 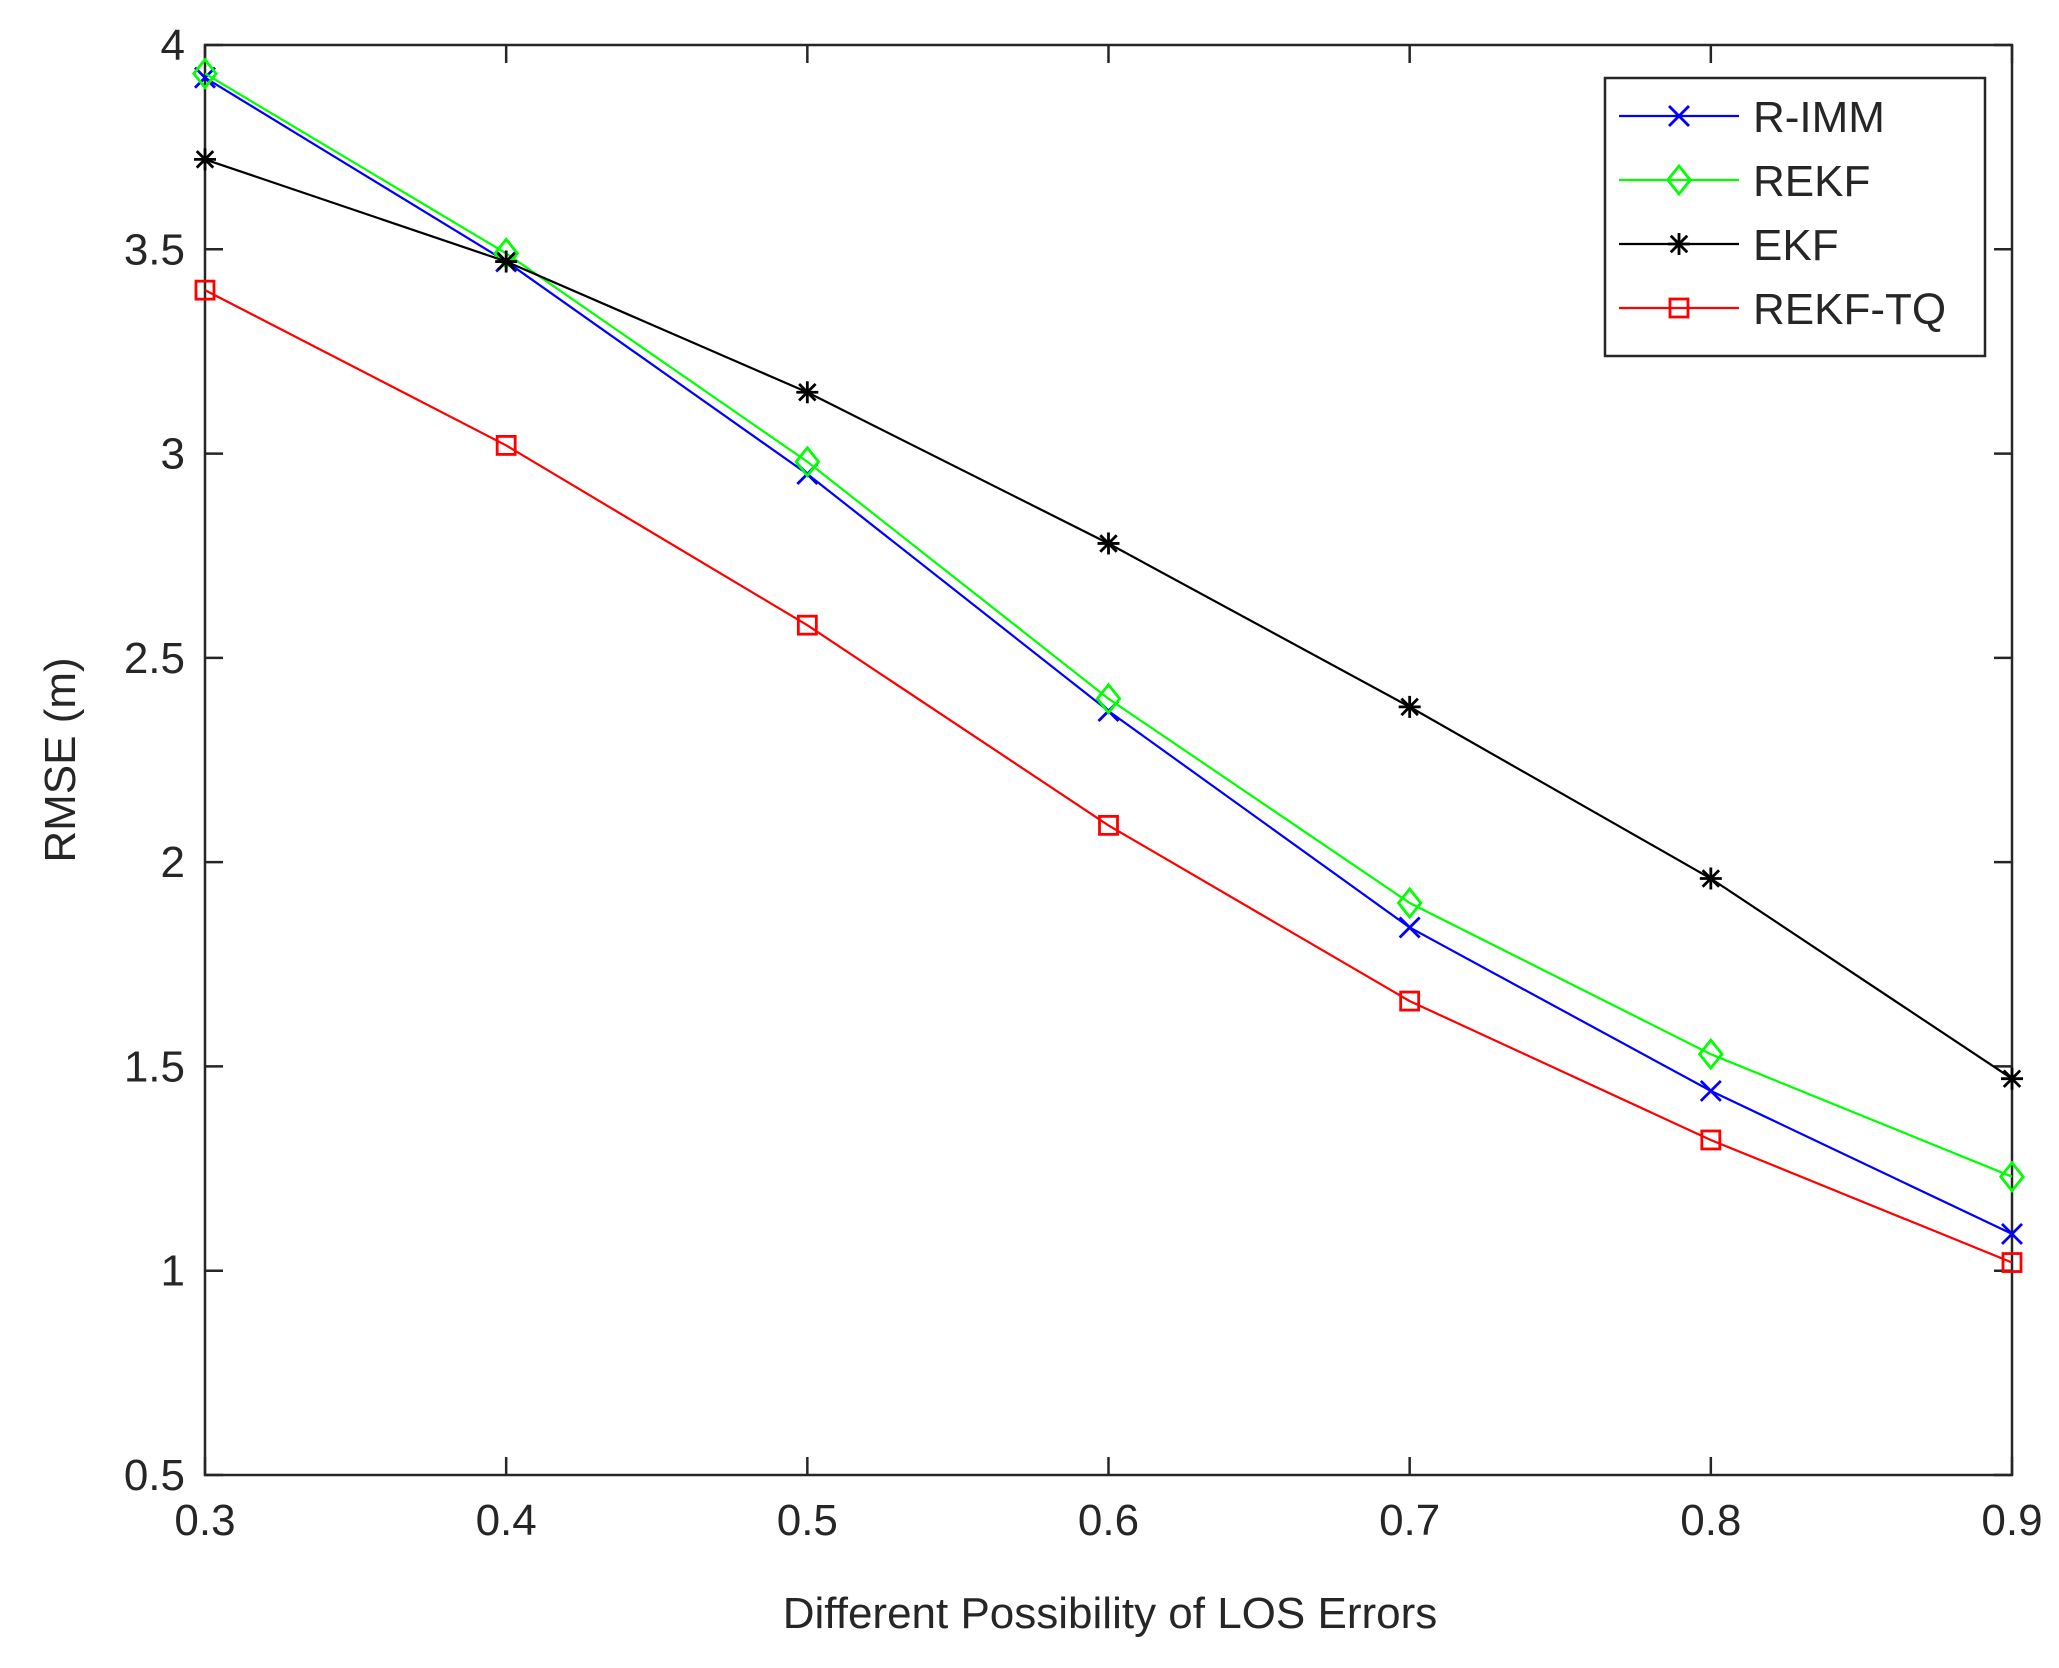 What do you see at coordinates (1752, 117) in the screenshot?
I see `legend-entry-r-imm: R-IMM` at bounding box center [1752, 117].